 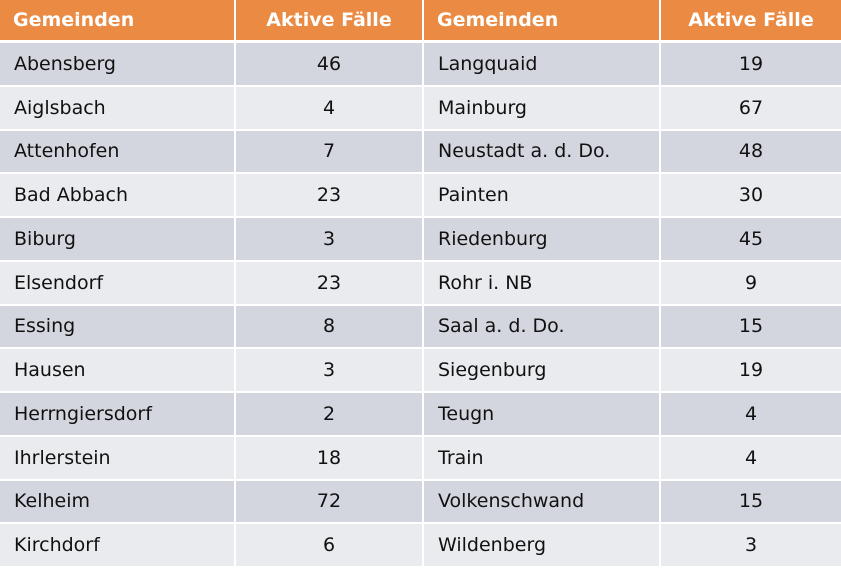 I want to click on active-cases-count: 8, so click(x=329, y=327).